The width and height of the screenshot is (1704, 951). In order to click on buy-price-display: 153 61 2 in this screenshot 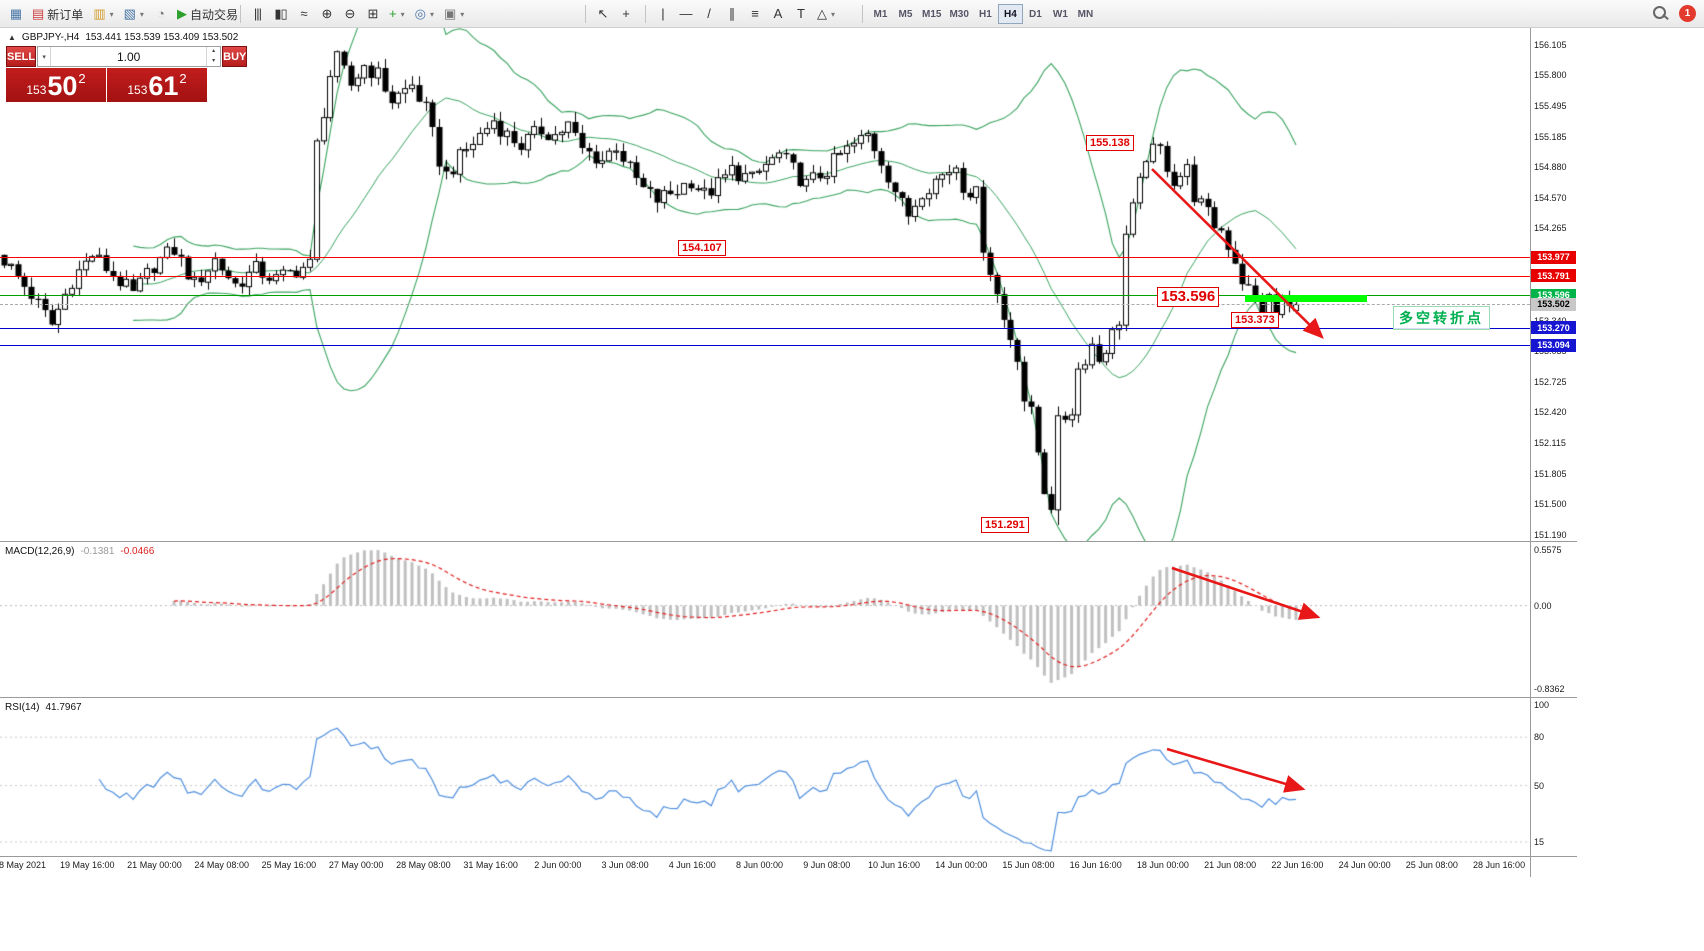, I will do `click(157, 85)`.